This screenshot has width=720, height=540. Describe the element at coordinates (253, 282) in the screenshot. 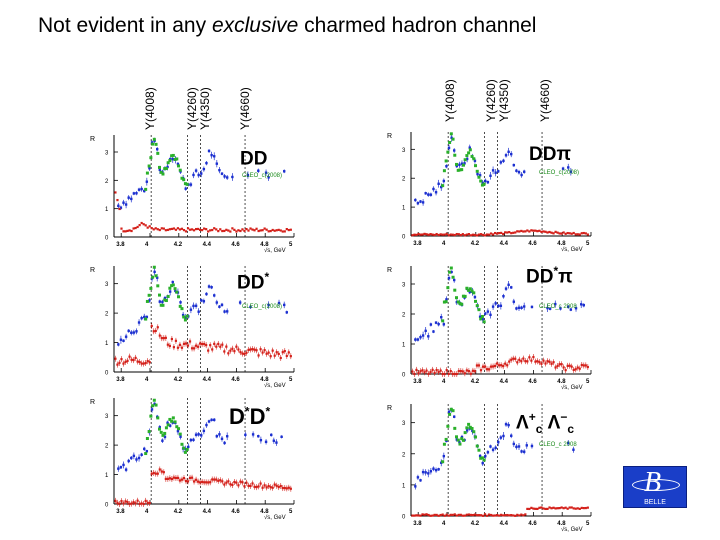

I see `label-ddstar: DD*` at that location.